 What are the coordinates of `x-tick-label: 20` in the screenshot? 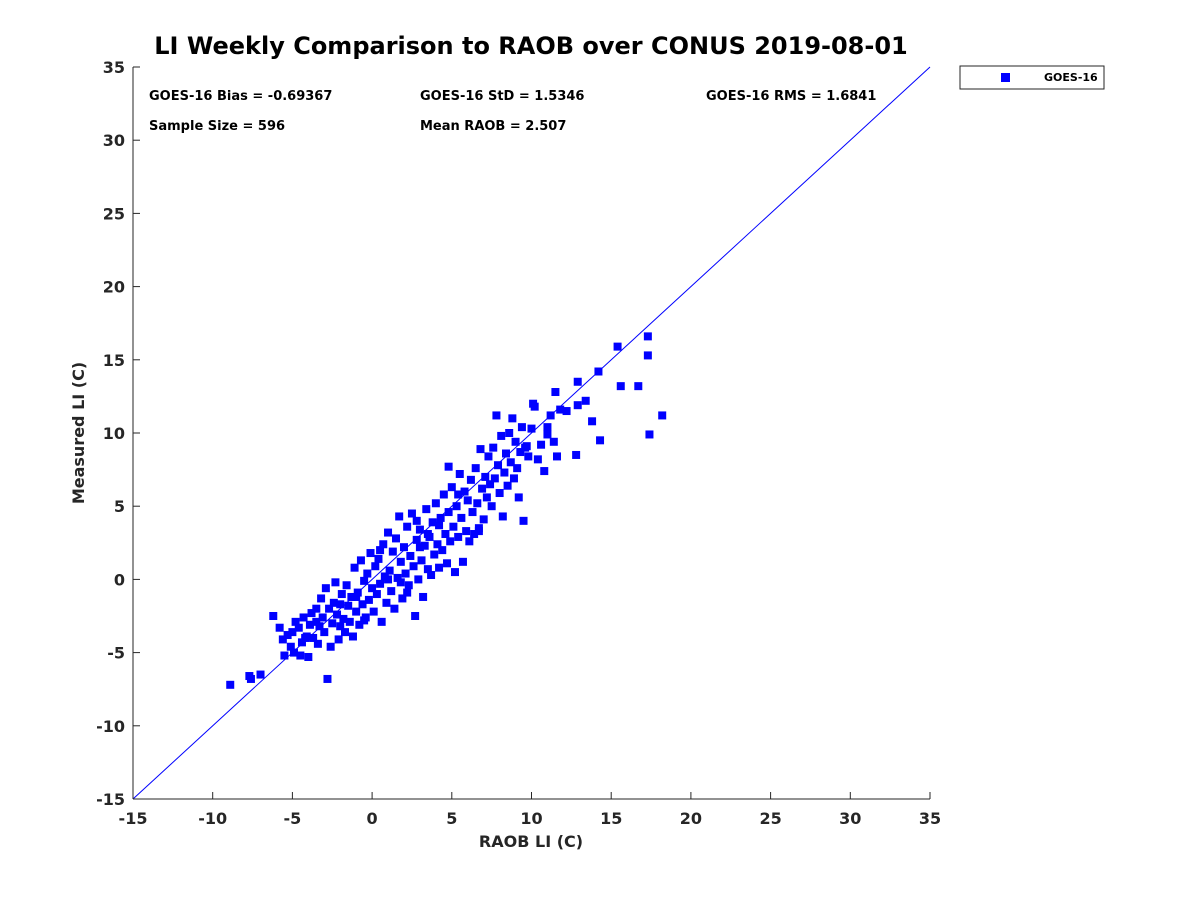 It's located at (691, 818).